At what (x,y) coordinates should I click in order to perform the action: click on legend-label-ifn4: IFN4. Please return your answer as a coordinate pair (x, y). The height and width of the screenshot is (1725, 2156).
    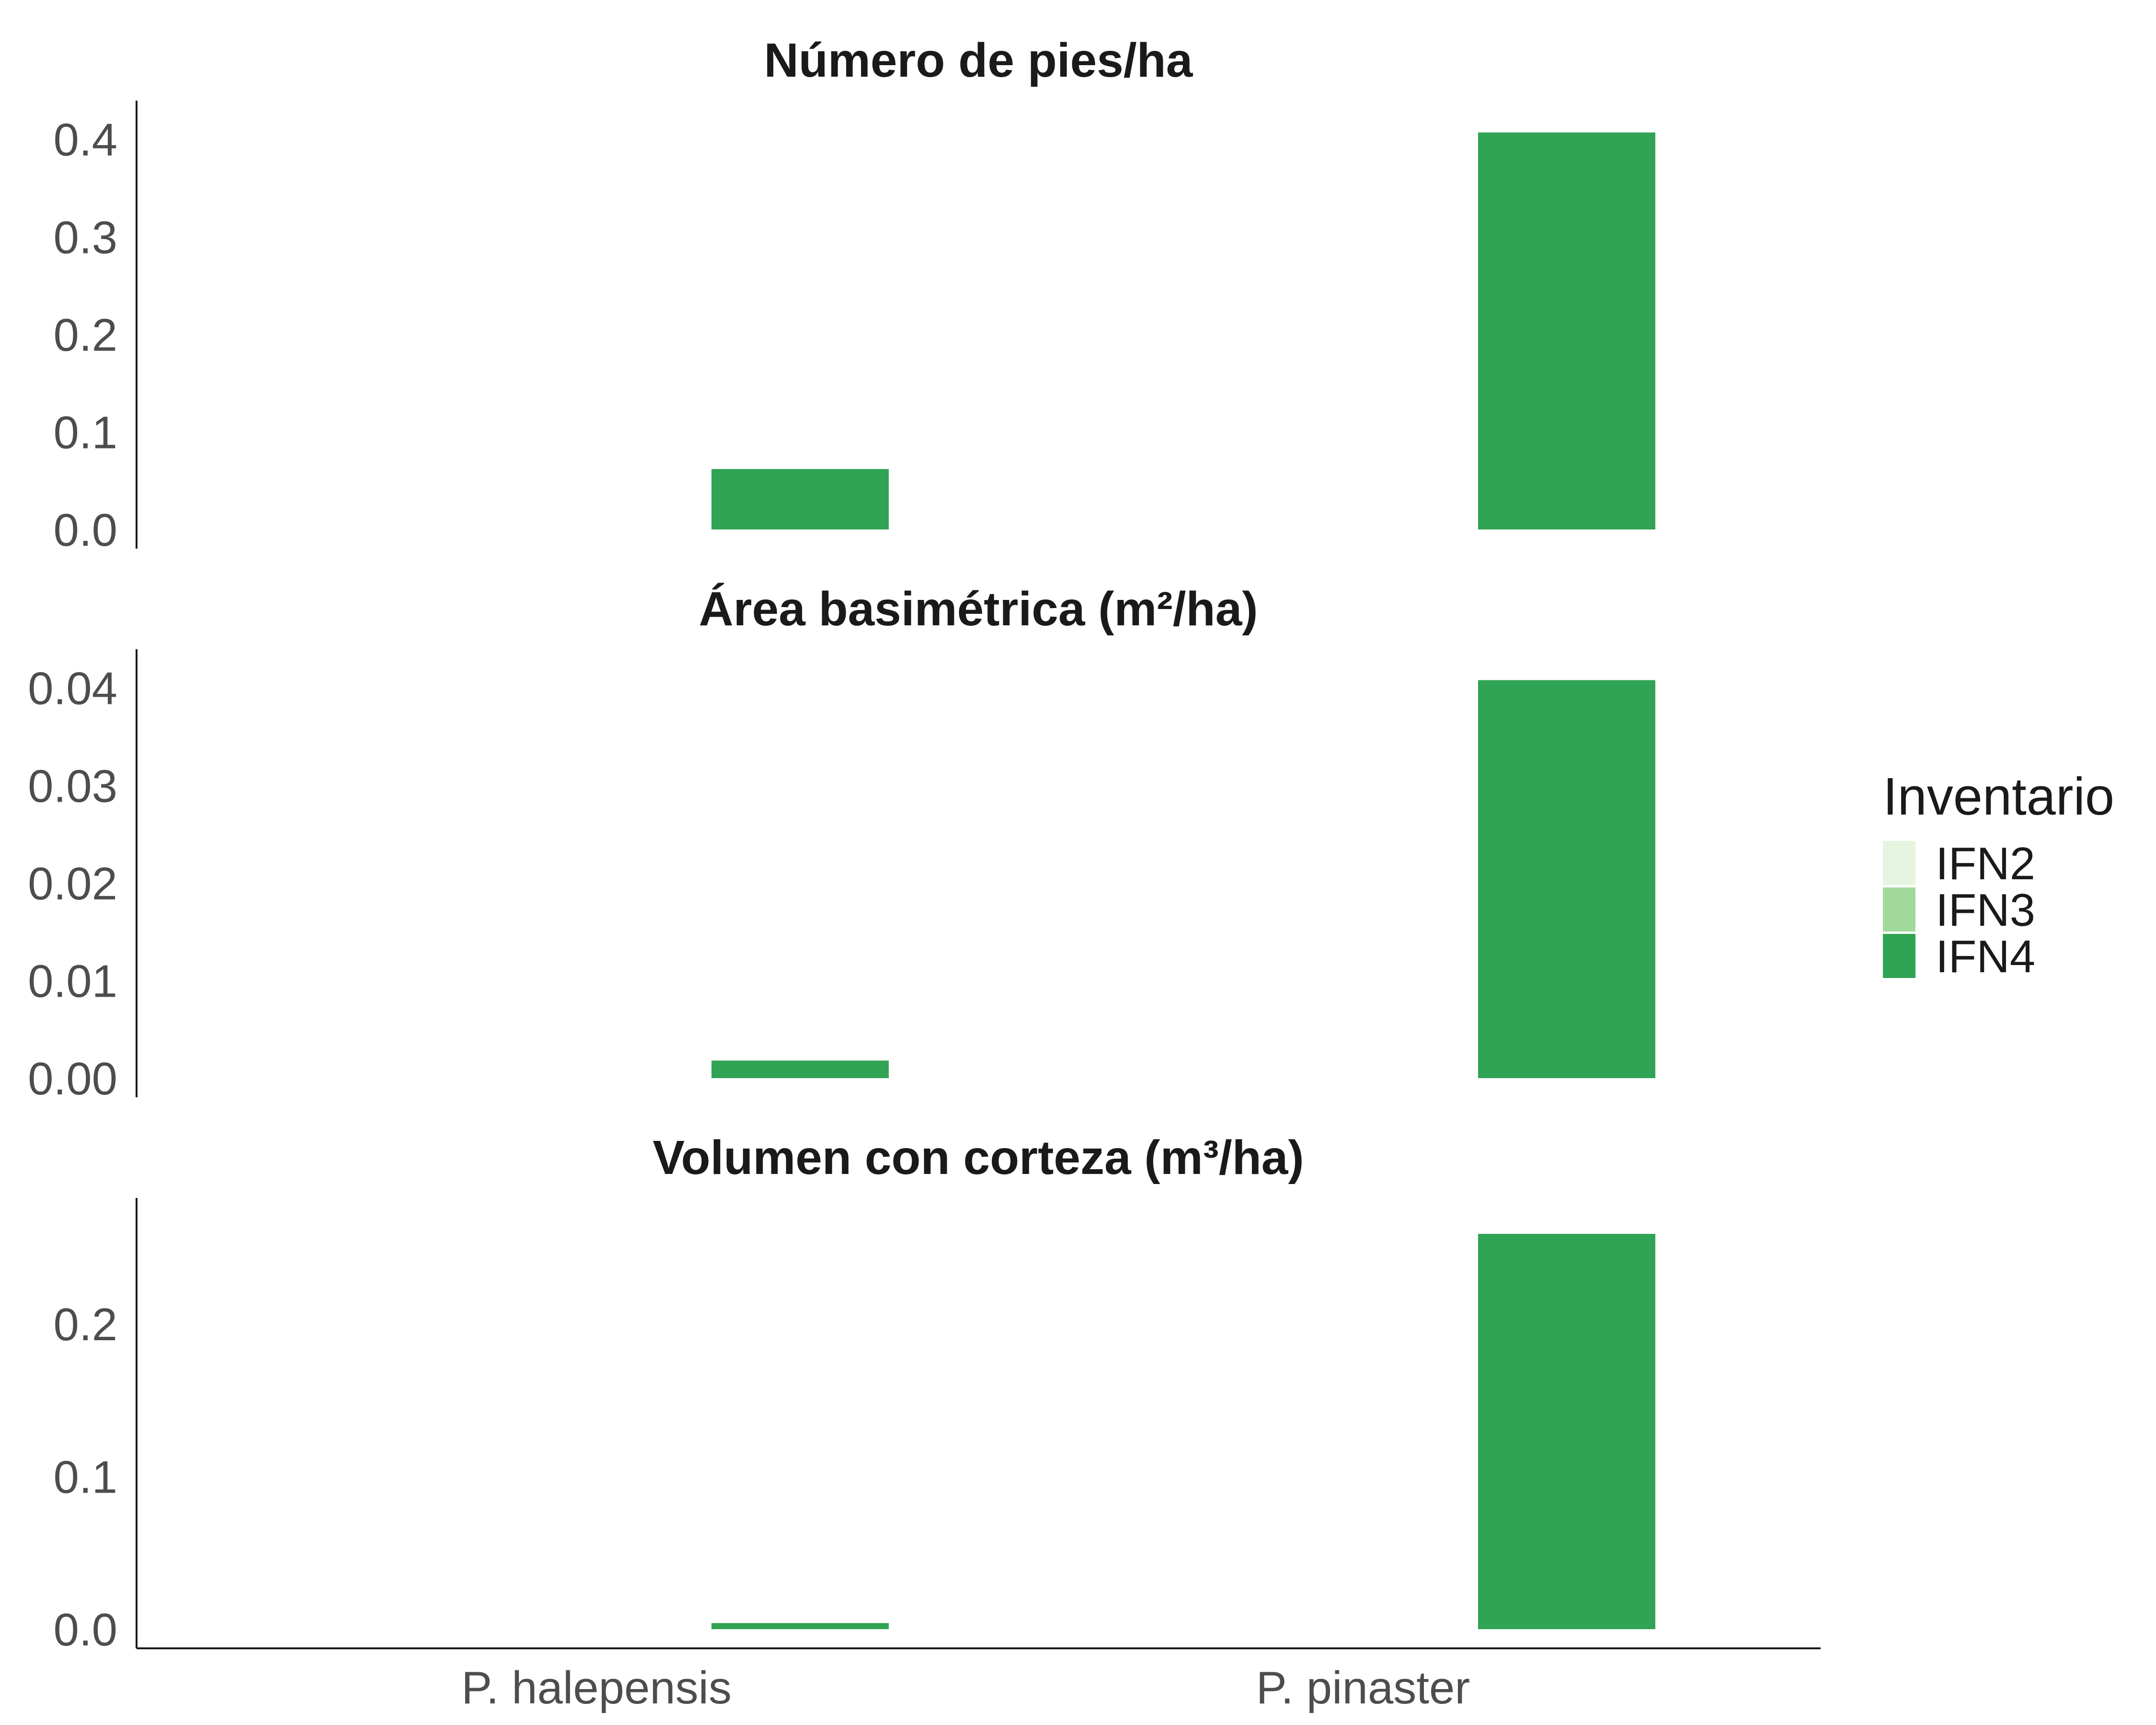
    Looking at the image, I should click on (1986, 956).